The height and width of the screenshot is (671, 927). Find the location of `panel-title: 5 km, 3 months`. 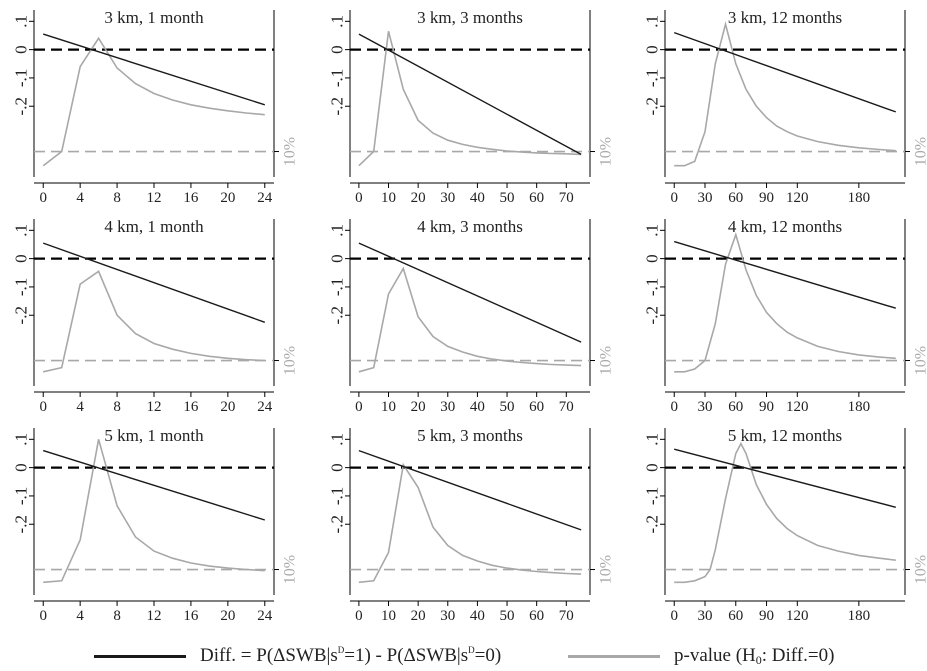

panel-title: 5 km, 3 months is located at coordinates (470, 435).